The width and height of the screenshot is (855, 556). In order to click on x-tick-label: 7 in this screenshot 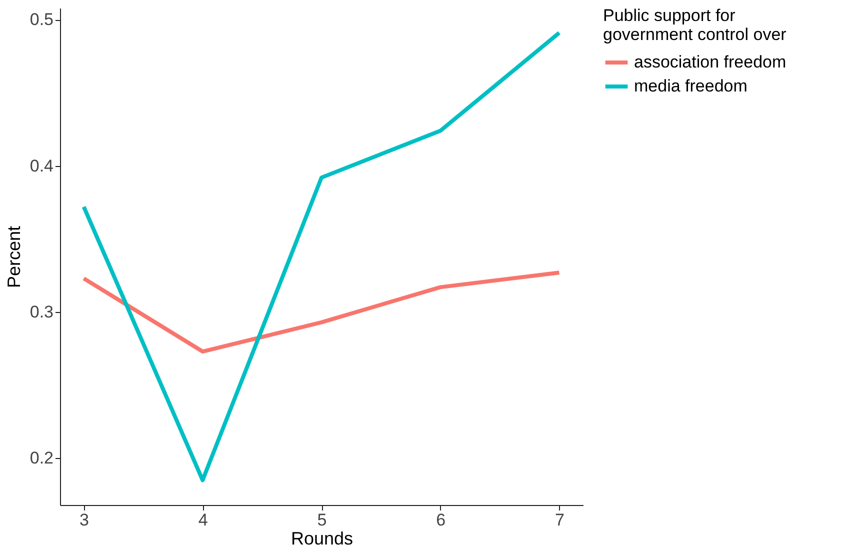, I will do `click(559, 520)`.